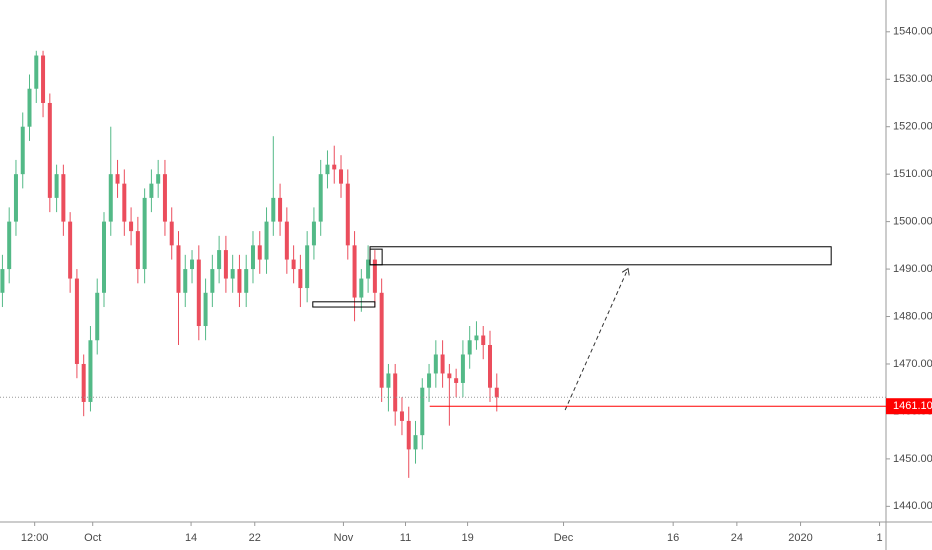  I want to click on x-tick-label: Oct, so click(92, 538).